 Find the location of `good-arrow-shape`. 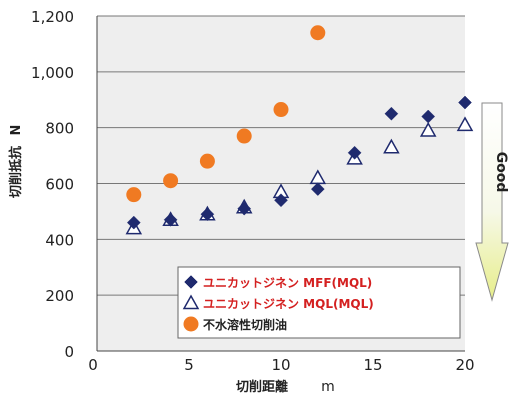

good-arrow-shape is located at coordinates (492, 202).